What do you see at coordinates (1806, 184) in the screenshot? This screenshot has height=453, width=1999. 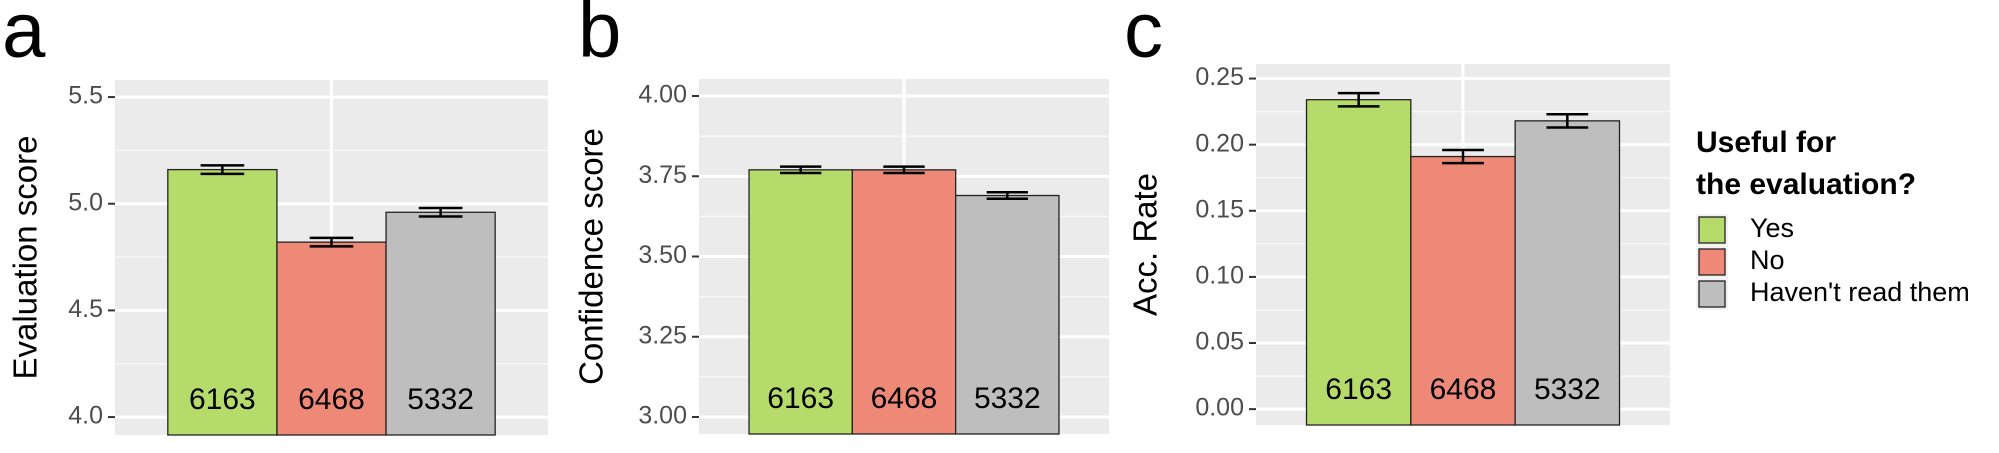 I see `legend-title: the evaluation?` at bounding box center [1806, 184].